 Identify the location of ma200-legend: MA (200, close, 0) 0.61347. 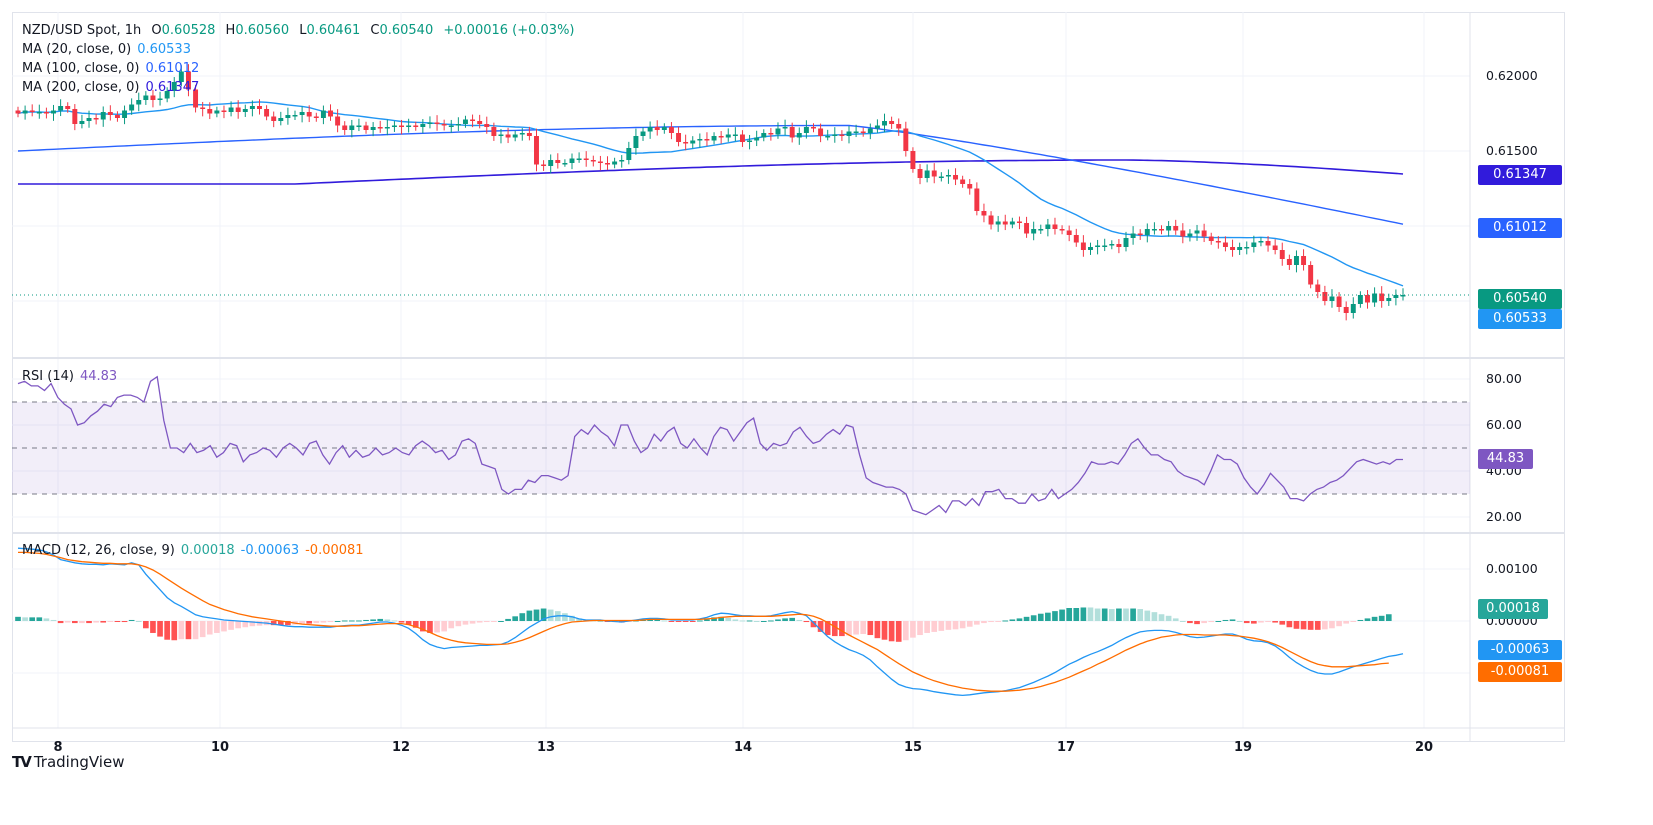
(110, 88).